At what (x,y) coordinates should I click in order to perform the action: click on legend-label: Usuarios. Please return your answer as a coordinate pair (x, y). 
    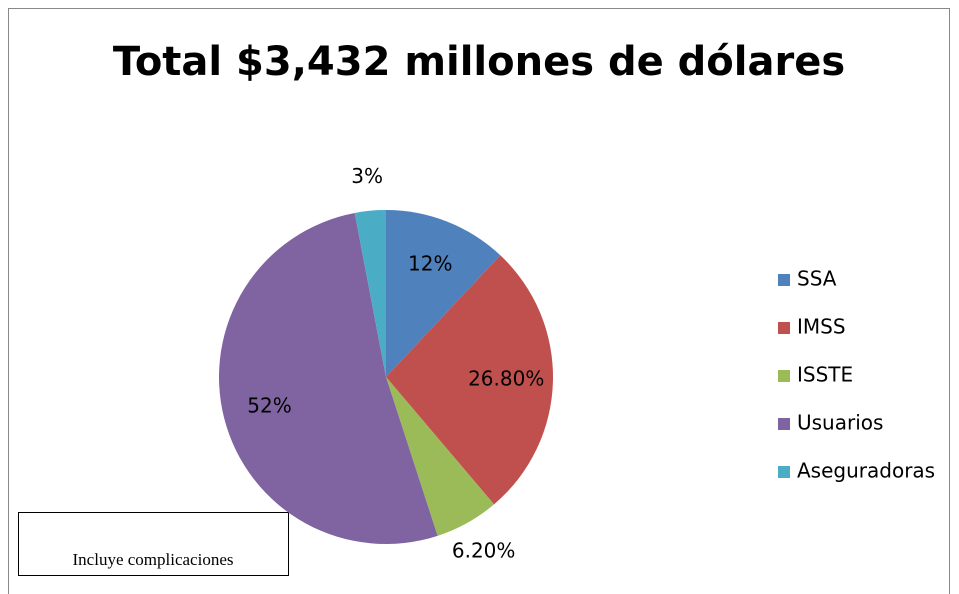
    Looking at the image, I should click on (840, 423).